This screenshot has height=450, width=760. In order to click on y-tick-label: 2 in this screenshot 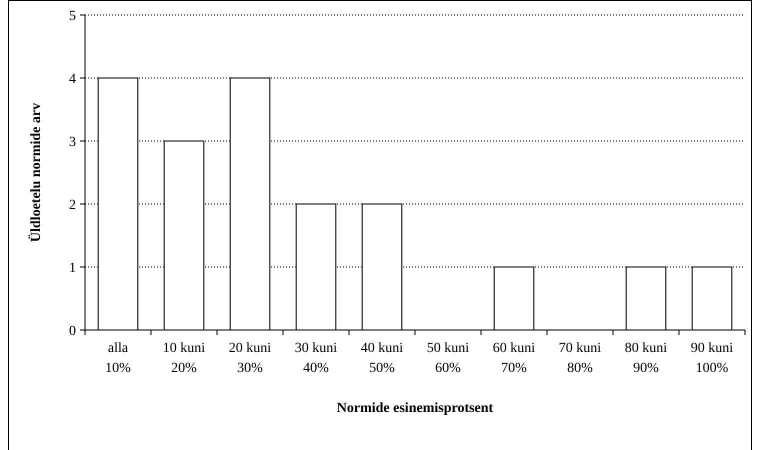, I will do `click(72, 205)`.